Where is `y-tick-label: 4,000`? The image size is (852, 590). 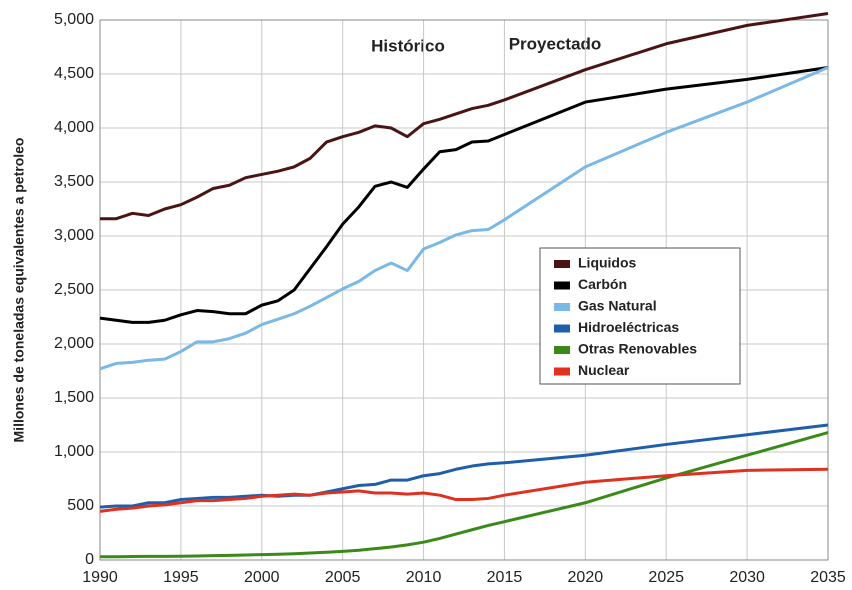 y-tick-label: 4,000 is located at coordinates (74, 127).